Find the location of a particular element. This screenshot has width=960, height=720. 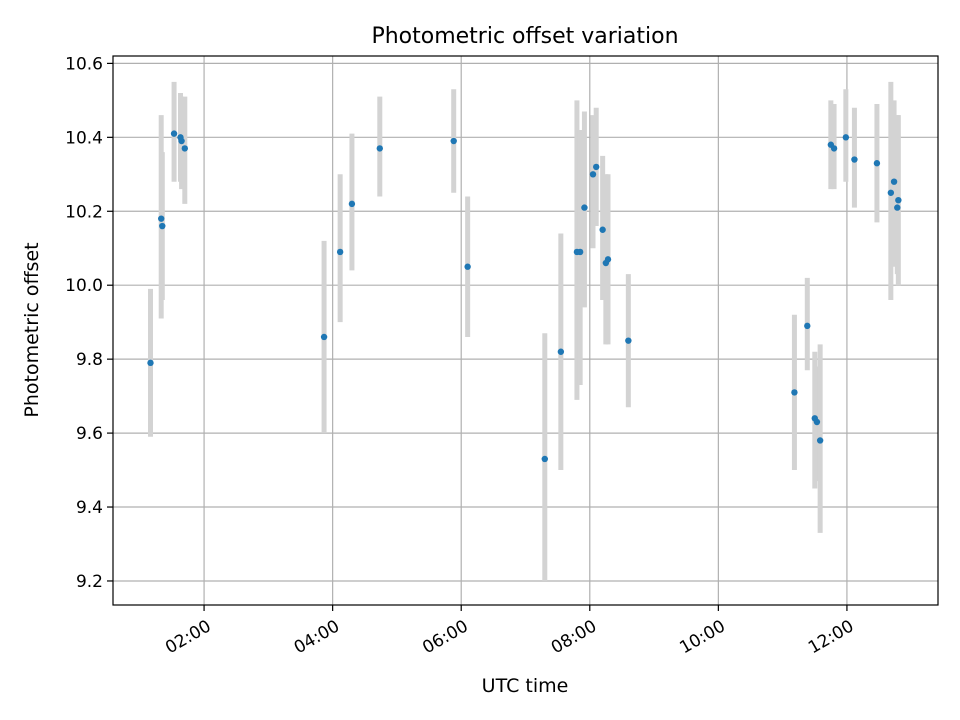

y-tick-label: 10.0 is located at coordinates (84, 286).